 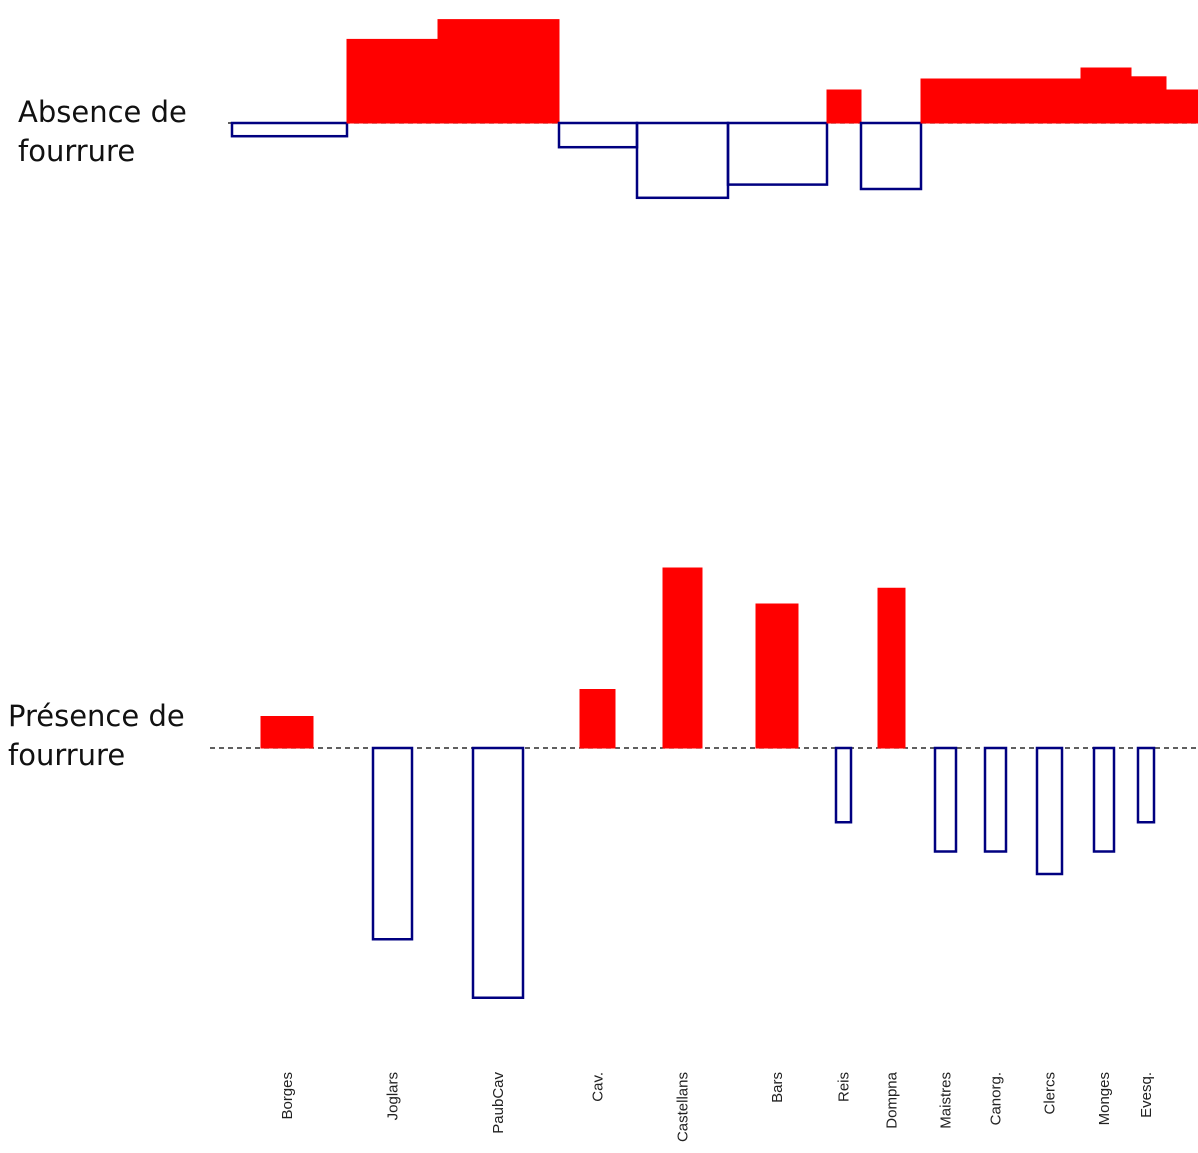 What do you see at coordinates (777, 1087) in the screenshot?
I see `category-label-bars: Bars` at bounding box center [777, 1087].